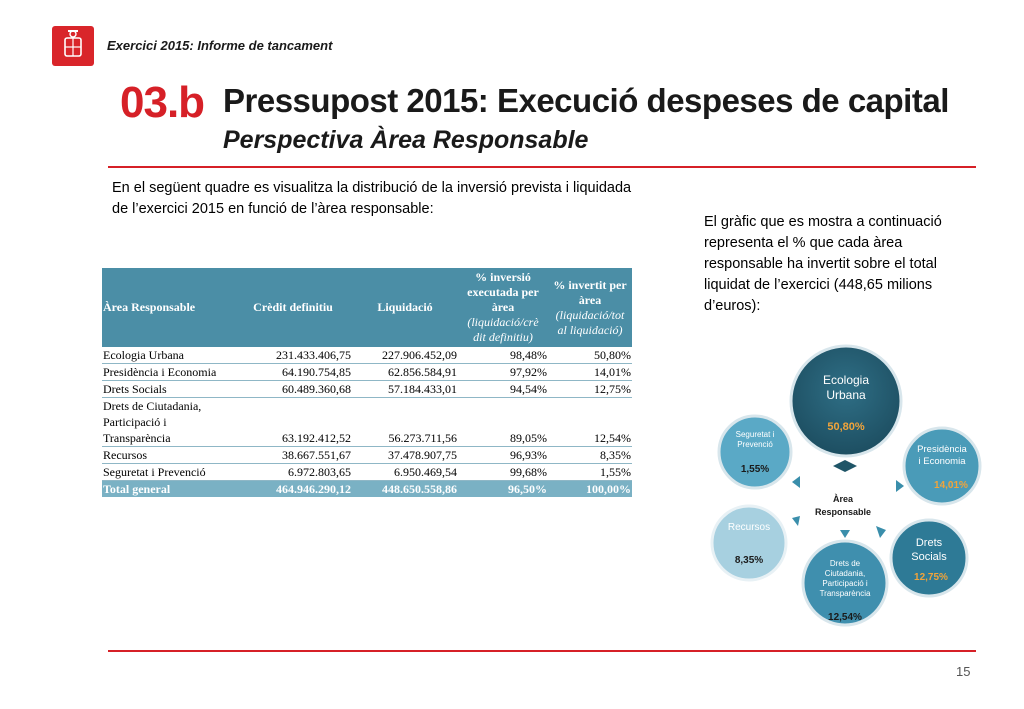  Describe the element at coordinates (162, 102) in the screenshot. I see `section-number: 03.b` at that location.